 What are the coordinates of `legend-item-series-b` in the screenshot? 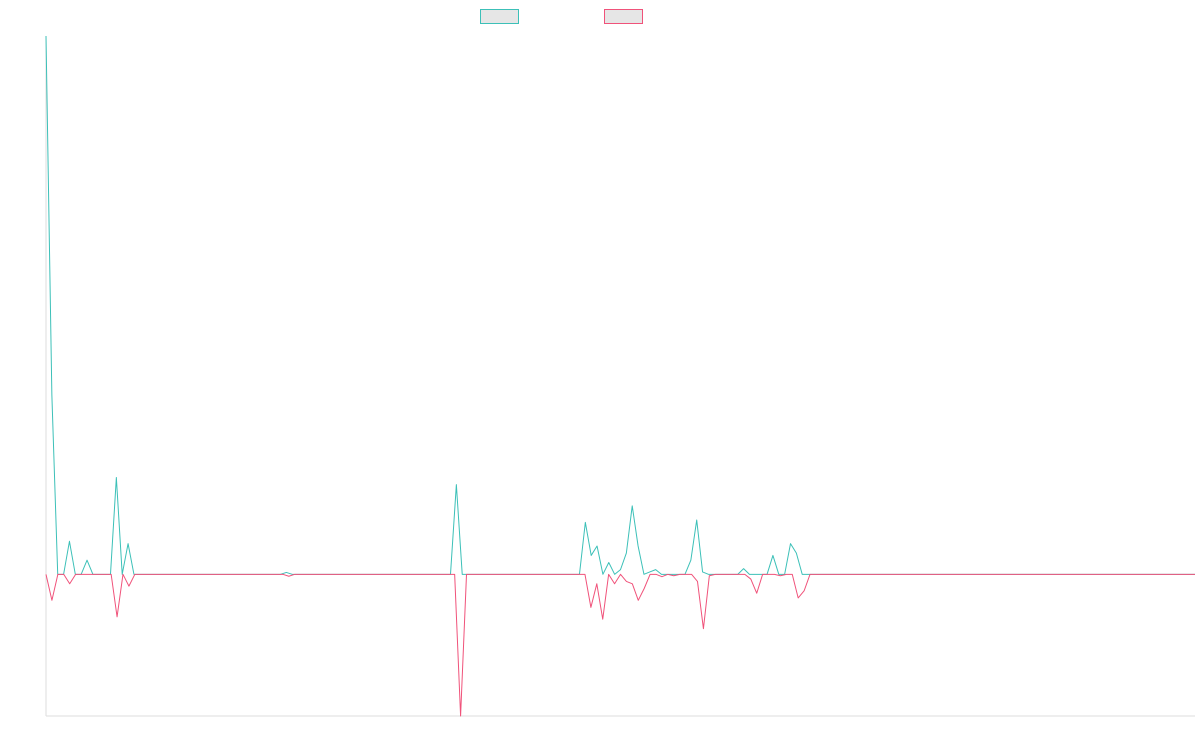 It's located at (623, 16).